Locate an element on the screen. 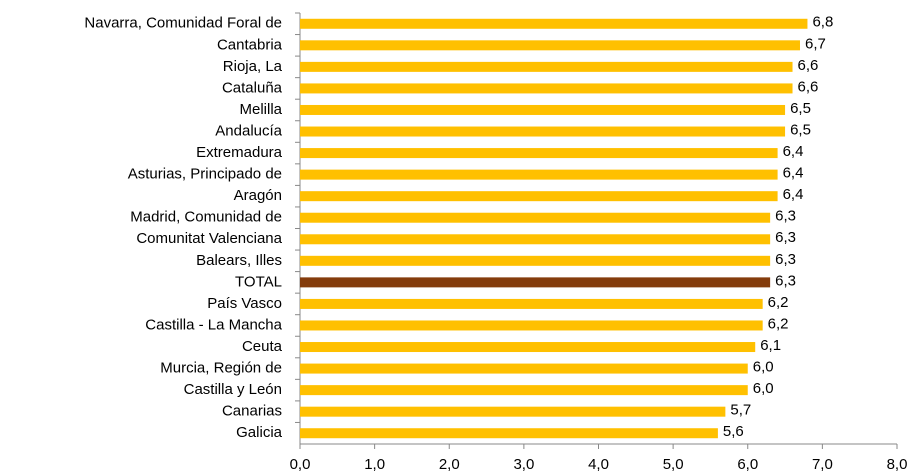 This screenshot has height=474, width=913. y-tick-label: País Vasco is located at coordinates (244, 303).